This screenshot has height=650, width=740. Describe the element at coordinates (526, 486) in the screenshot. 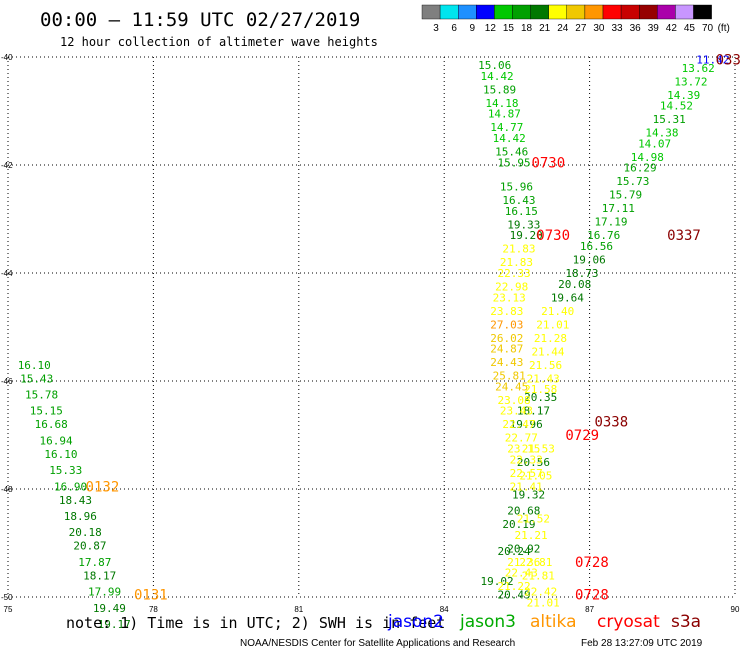

I see `swh-value-altika: 21.41` at that location.